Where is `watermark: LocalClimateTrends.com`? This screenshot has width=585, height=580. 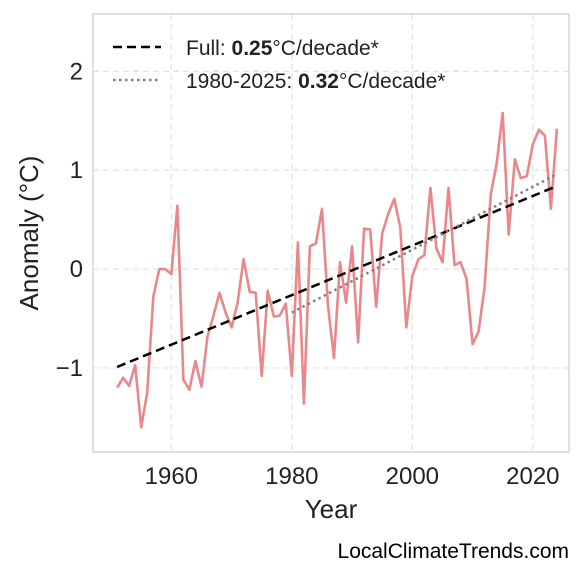 watermark: LocalClimateTrends.com is located at coordinates (453, 551).